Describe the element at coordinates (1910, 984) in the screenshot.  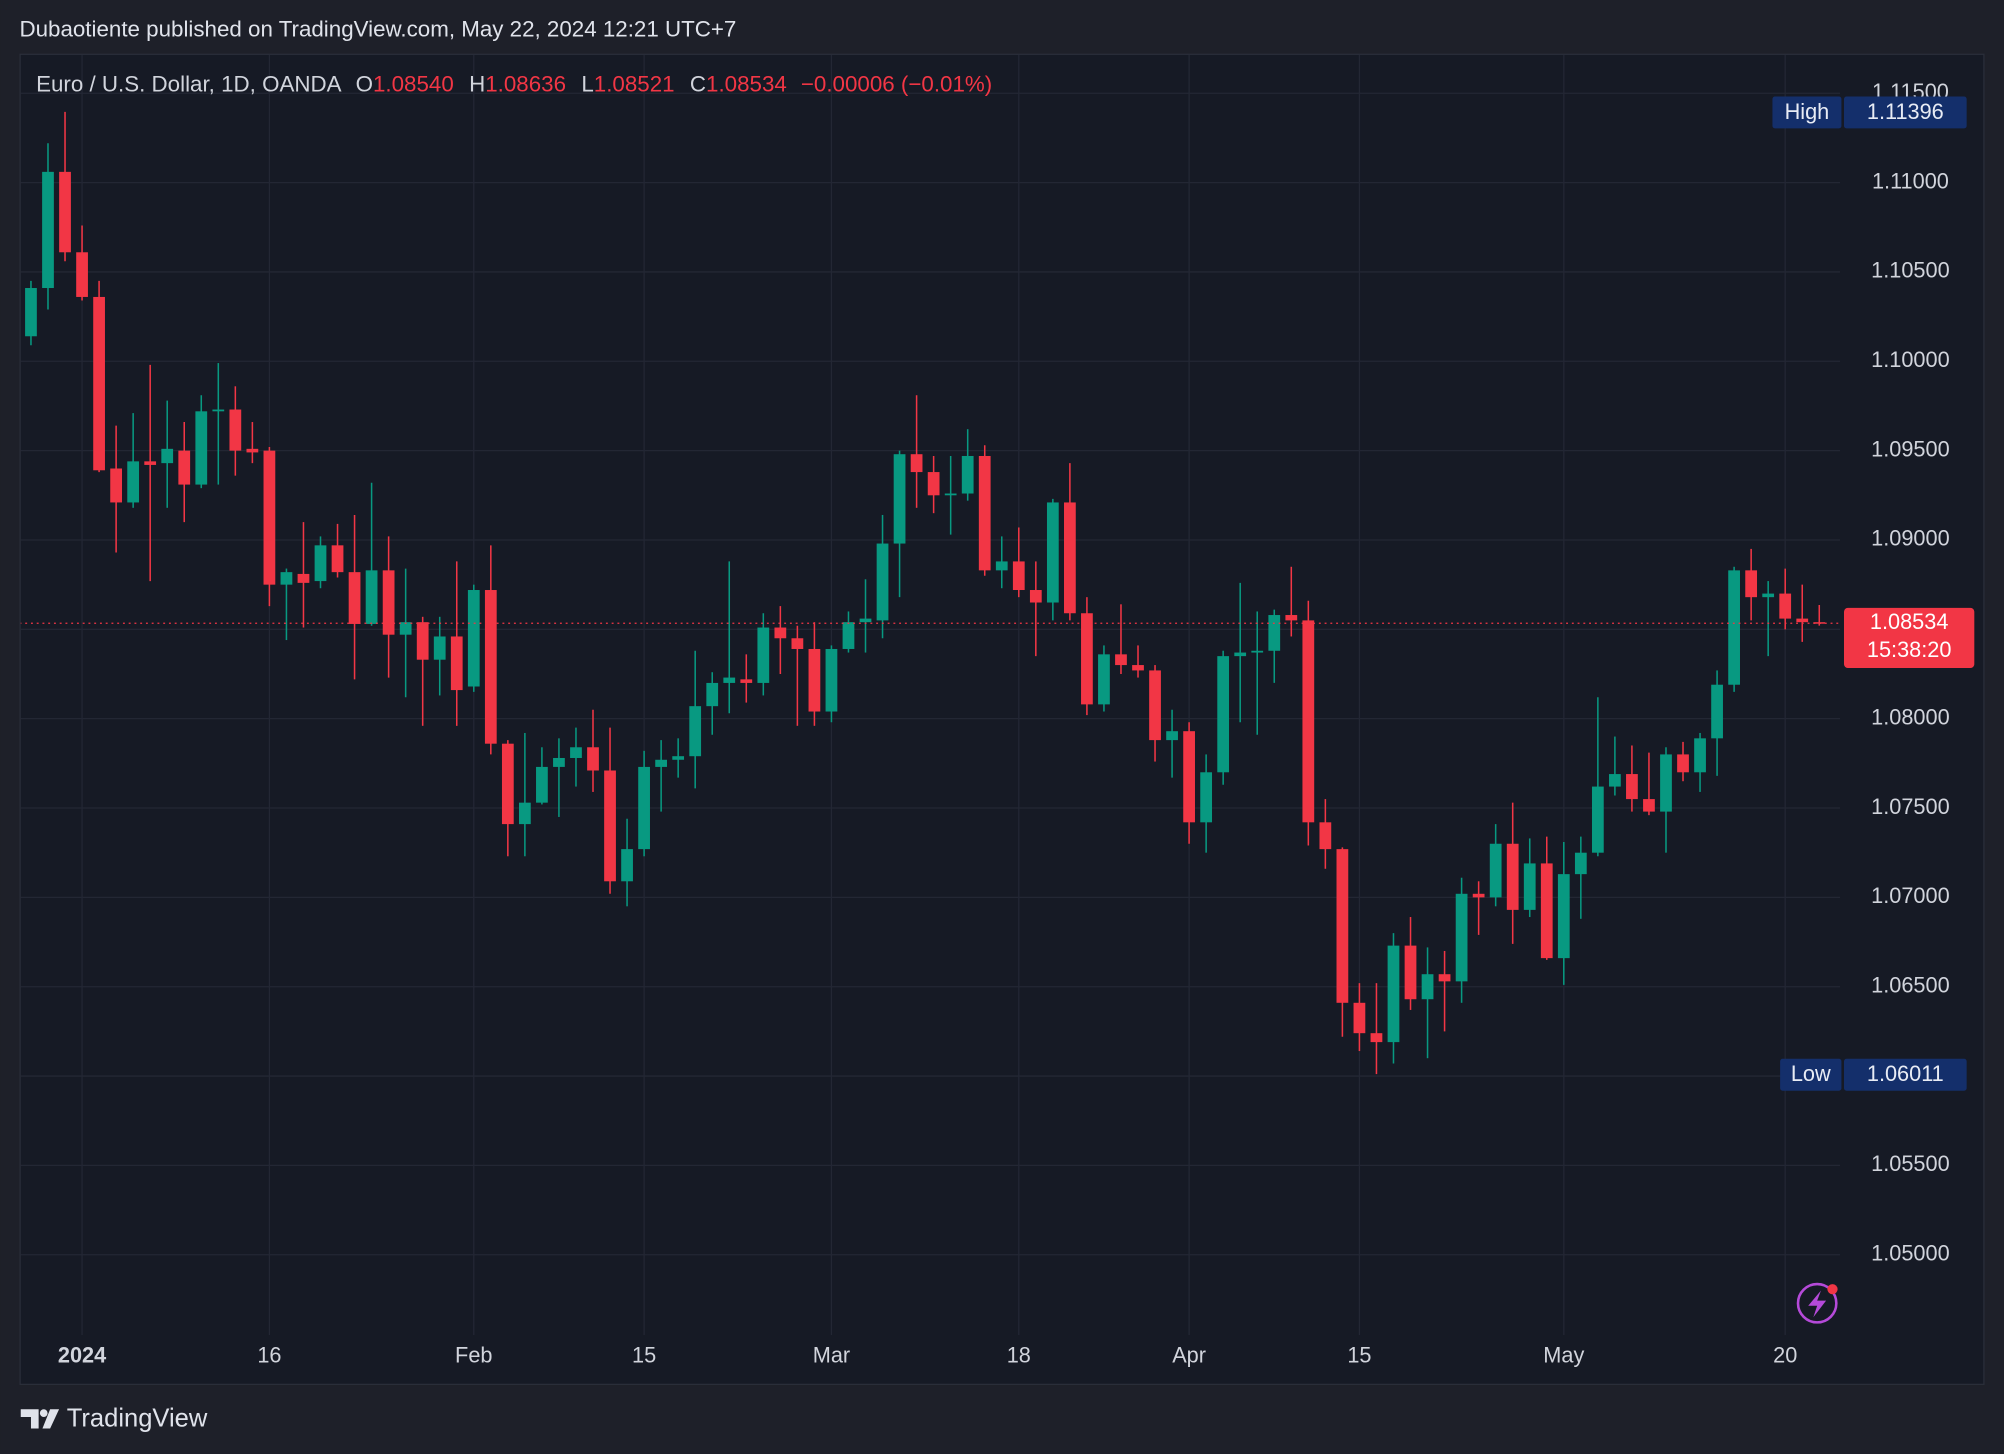
I see `y-tick-label: 1.06500` at that location.